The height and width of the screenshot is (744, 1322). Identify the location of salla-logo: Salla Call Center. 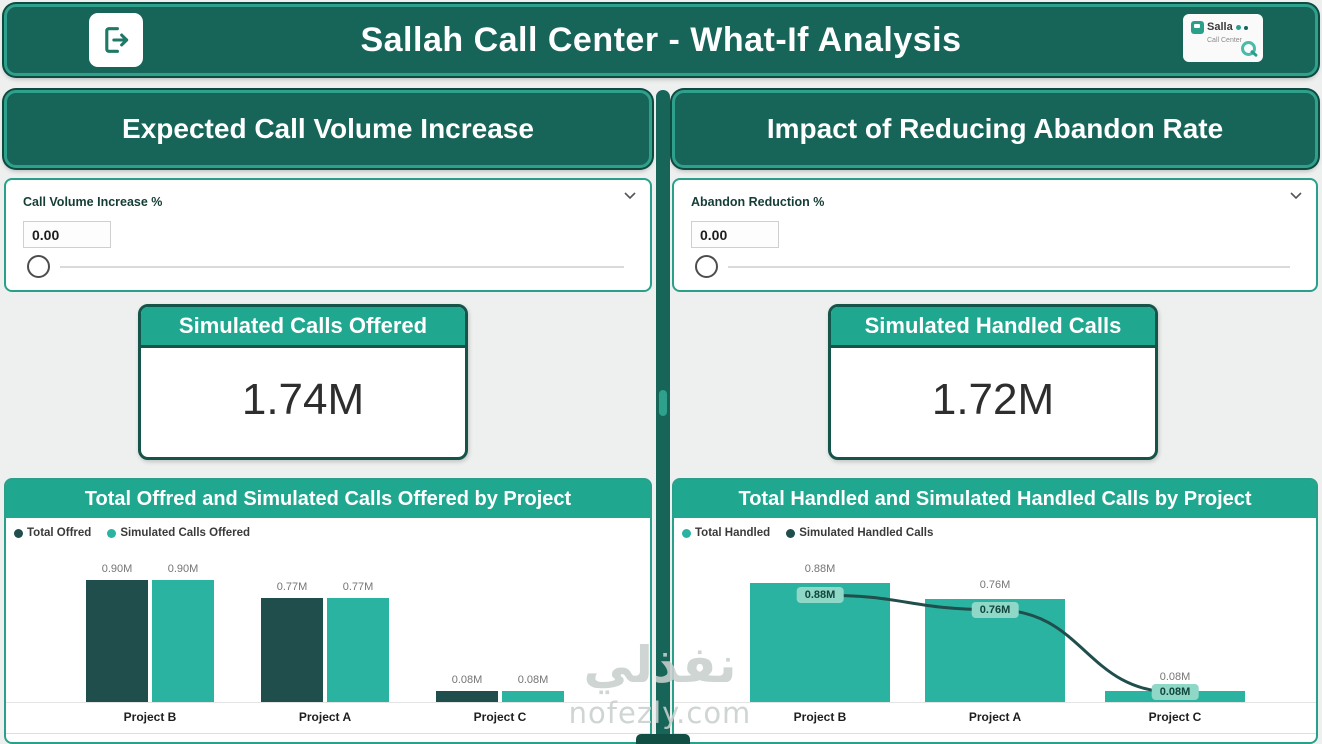
(1223, 38).